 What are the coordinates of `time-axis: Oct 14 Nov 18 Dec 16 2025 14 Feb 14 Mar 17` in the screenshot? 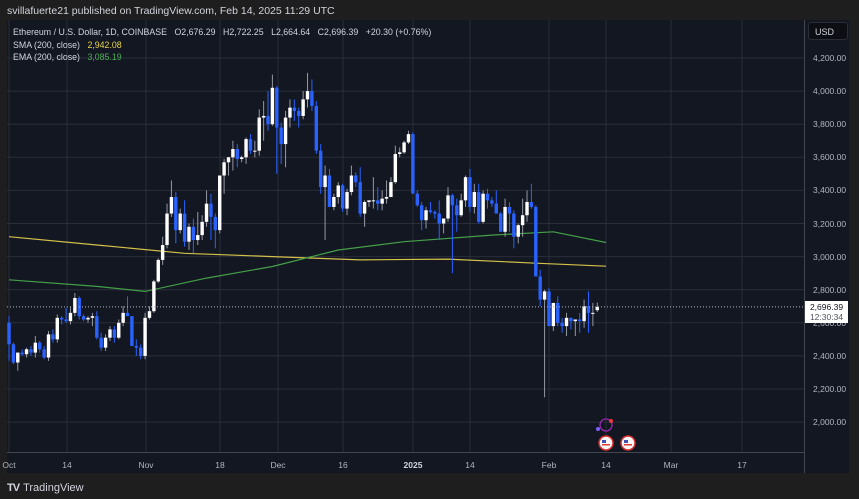 It's located at (403, 463).